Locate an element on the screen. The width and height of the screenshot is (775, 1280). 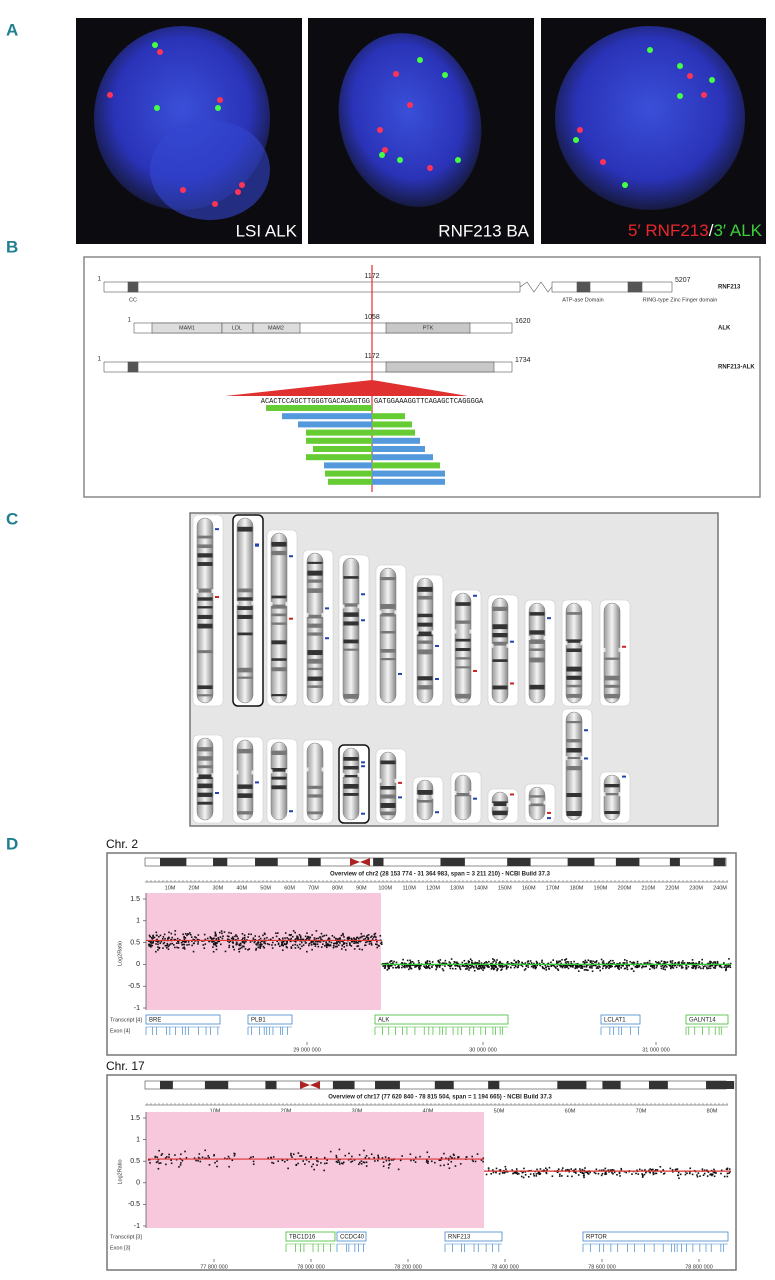
y-tick-label: 1.5 is located at coordinates (135, 1118).